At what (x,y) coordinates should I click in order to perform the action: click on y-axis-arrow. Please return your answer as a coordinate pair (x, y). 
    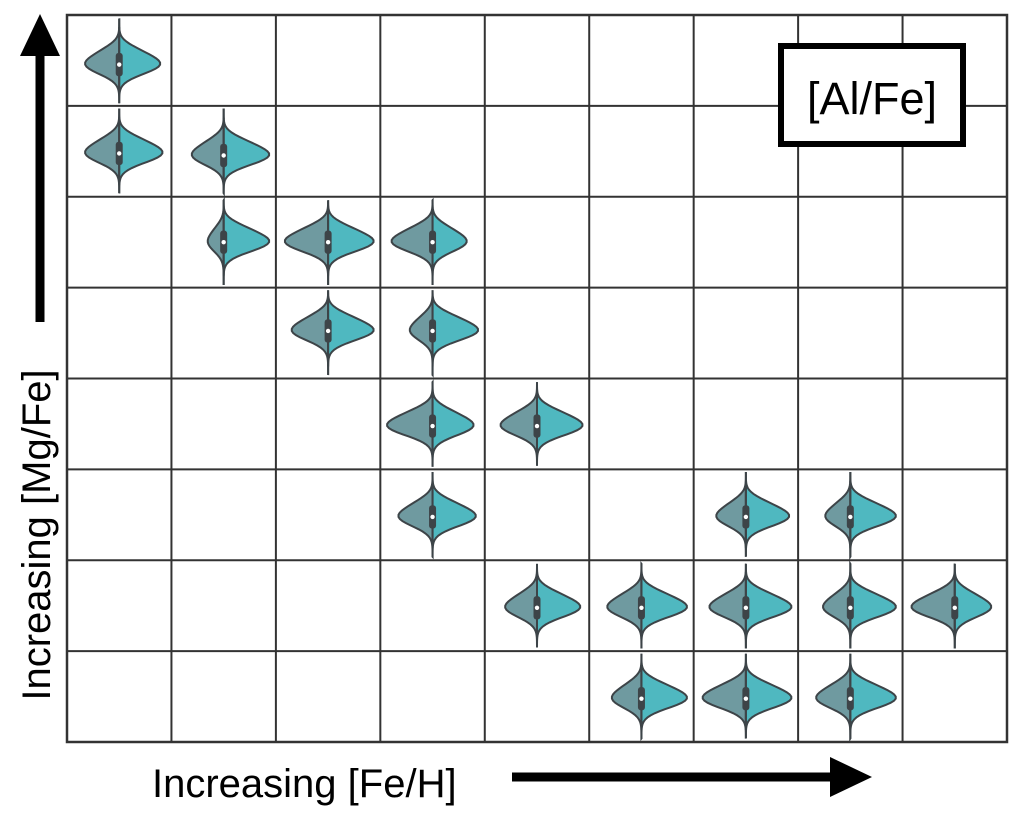
    Looking at the image, I should click on (40, 168).